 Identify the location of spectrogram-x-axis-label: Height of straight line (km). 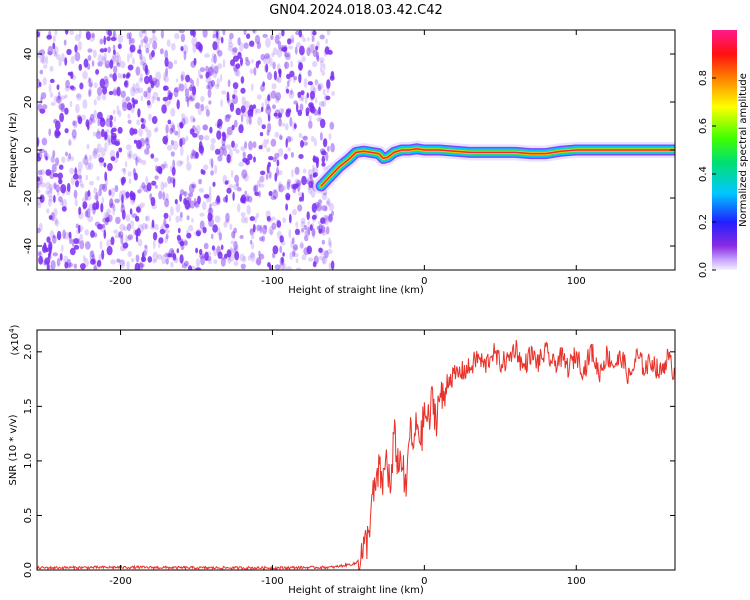
(356, 290).